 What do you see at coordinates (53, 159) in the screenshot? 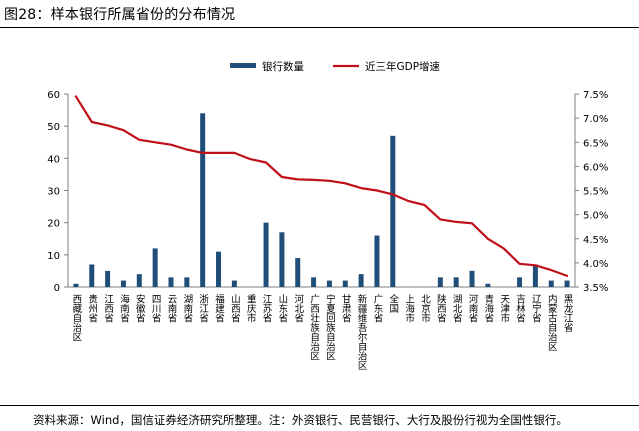
I see `left-tick-label: 40` at bounding box center [53, 159].